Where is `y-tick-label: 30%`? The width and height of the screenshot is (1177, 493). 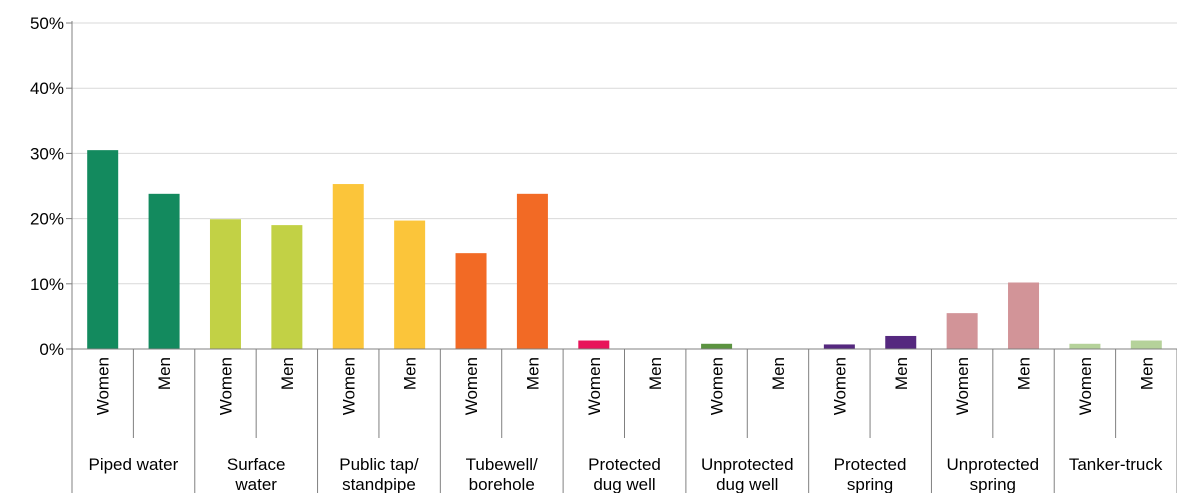
y-tick-label: 30% is located at coordinates (47, 153).